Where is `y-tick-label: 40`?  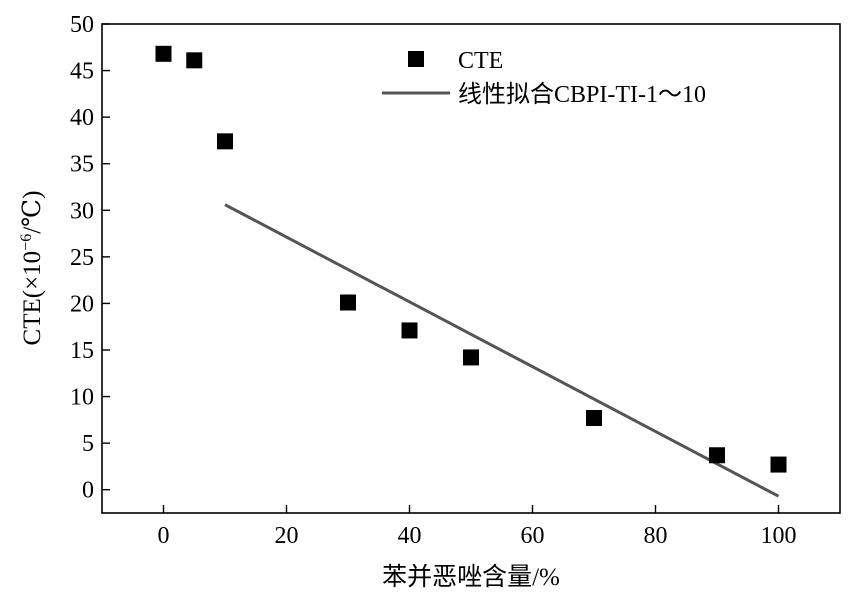 y-tick-label: 40 is located at coordinates (82, 118).